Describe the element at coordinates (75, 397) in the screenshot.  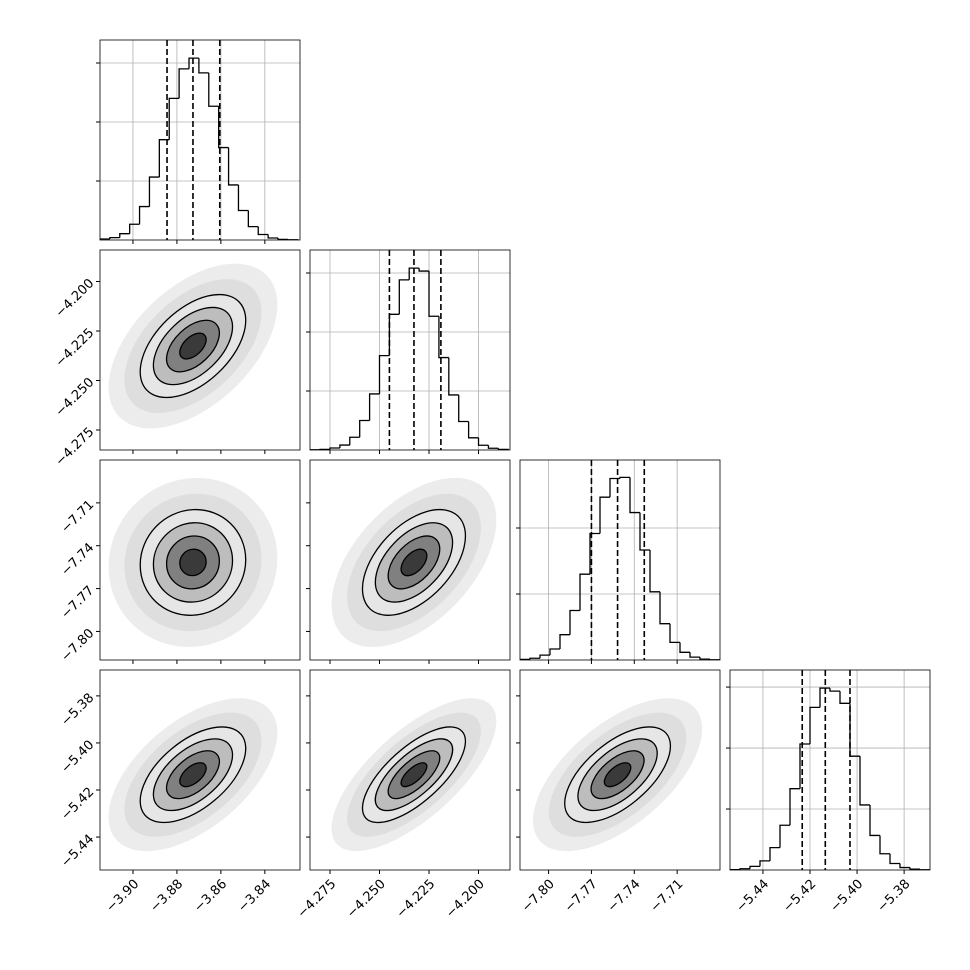
I see `y-tick-label: −4.250` at that location.